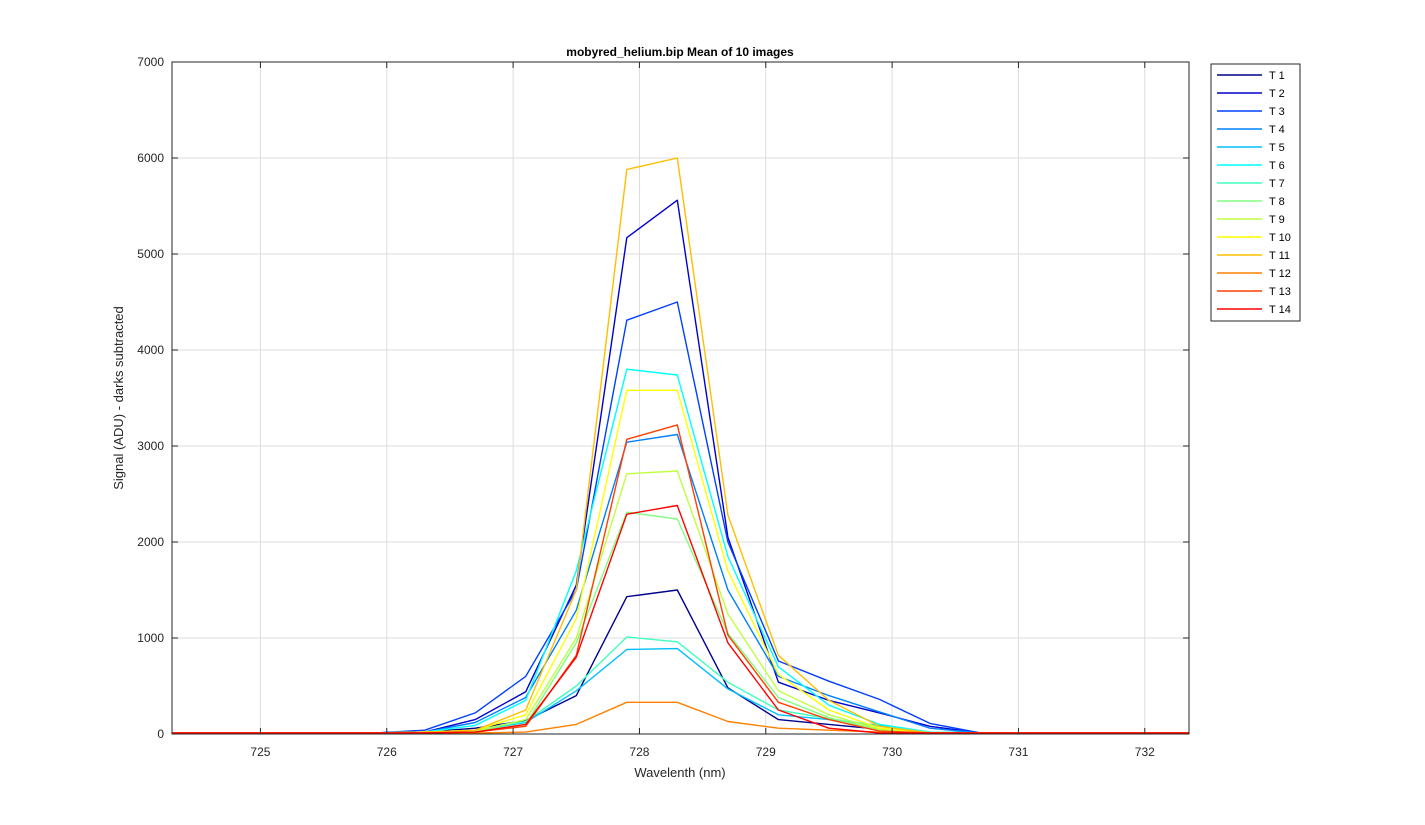 Image resolution: width=1425 pixels, height=825 pixels. Describe the element at coordinates (513, 752) in the screenshot. I see `x-tick-label: 727` at that location.